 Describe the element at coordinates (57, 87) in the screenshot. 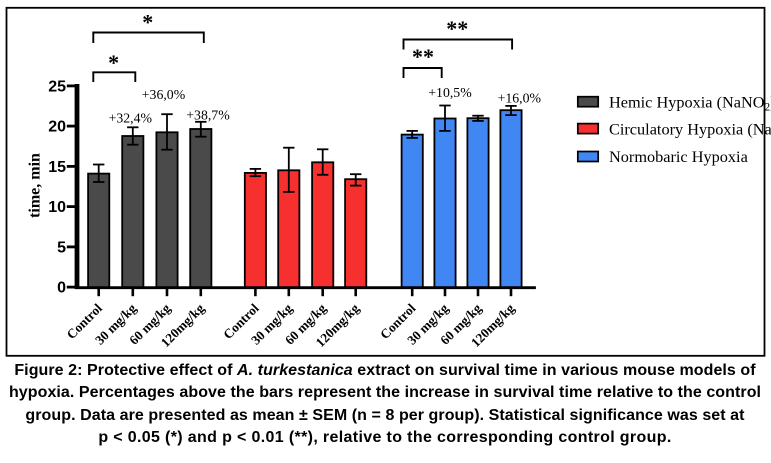

I see `svg-text: 25` at that location.